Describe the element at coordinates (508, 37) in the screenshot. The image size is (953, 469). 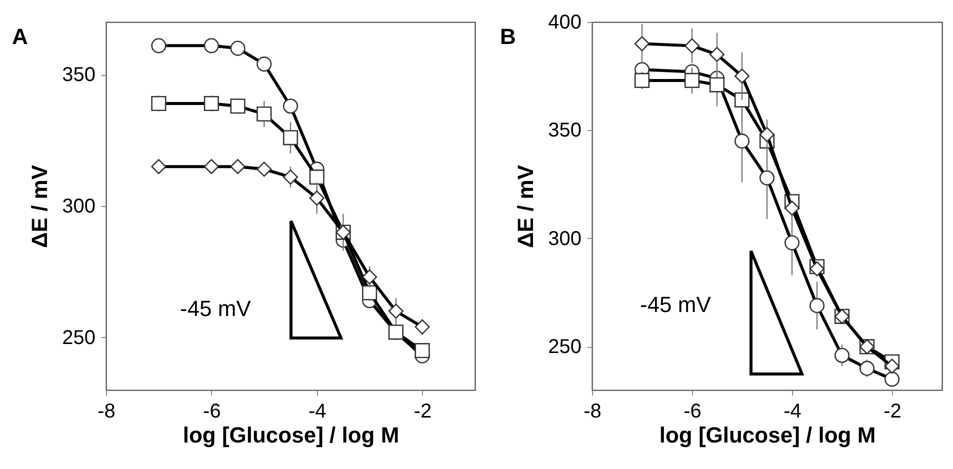
I see `text: B` at that location.